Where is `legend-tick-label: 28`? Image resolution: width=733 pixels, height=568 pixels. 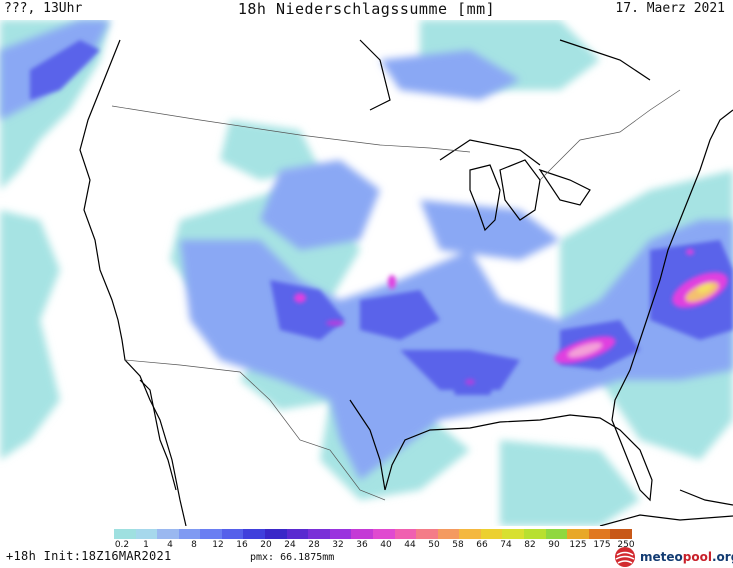 legend-tick-label: 28 is located at coordinates (314, 545).